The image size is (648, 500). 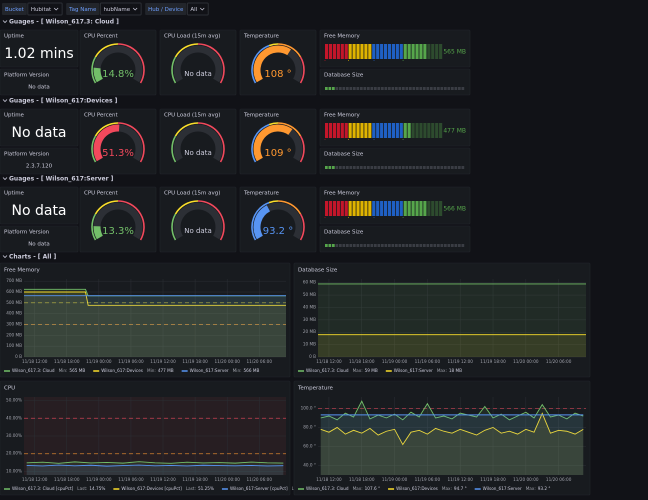 What do you see at coordinates (309, 282) in the screenshot?
I see `y-tick-label: 60 MB` at bounding box center [309, 282].